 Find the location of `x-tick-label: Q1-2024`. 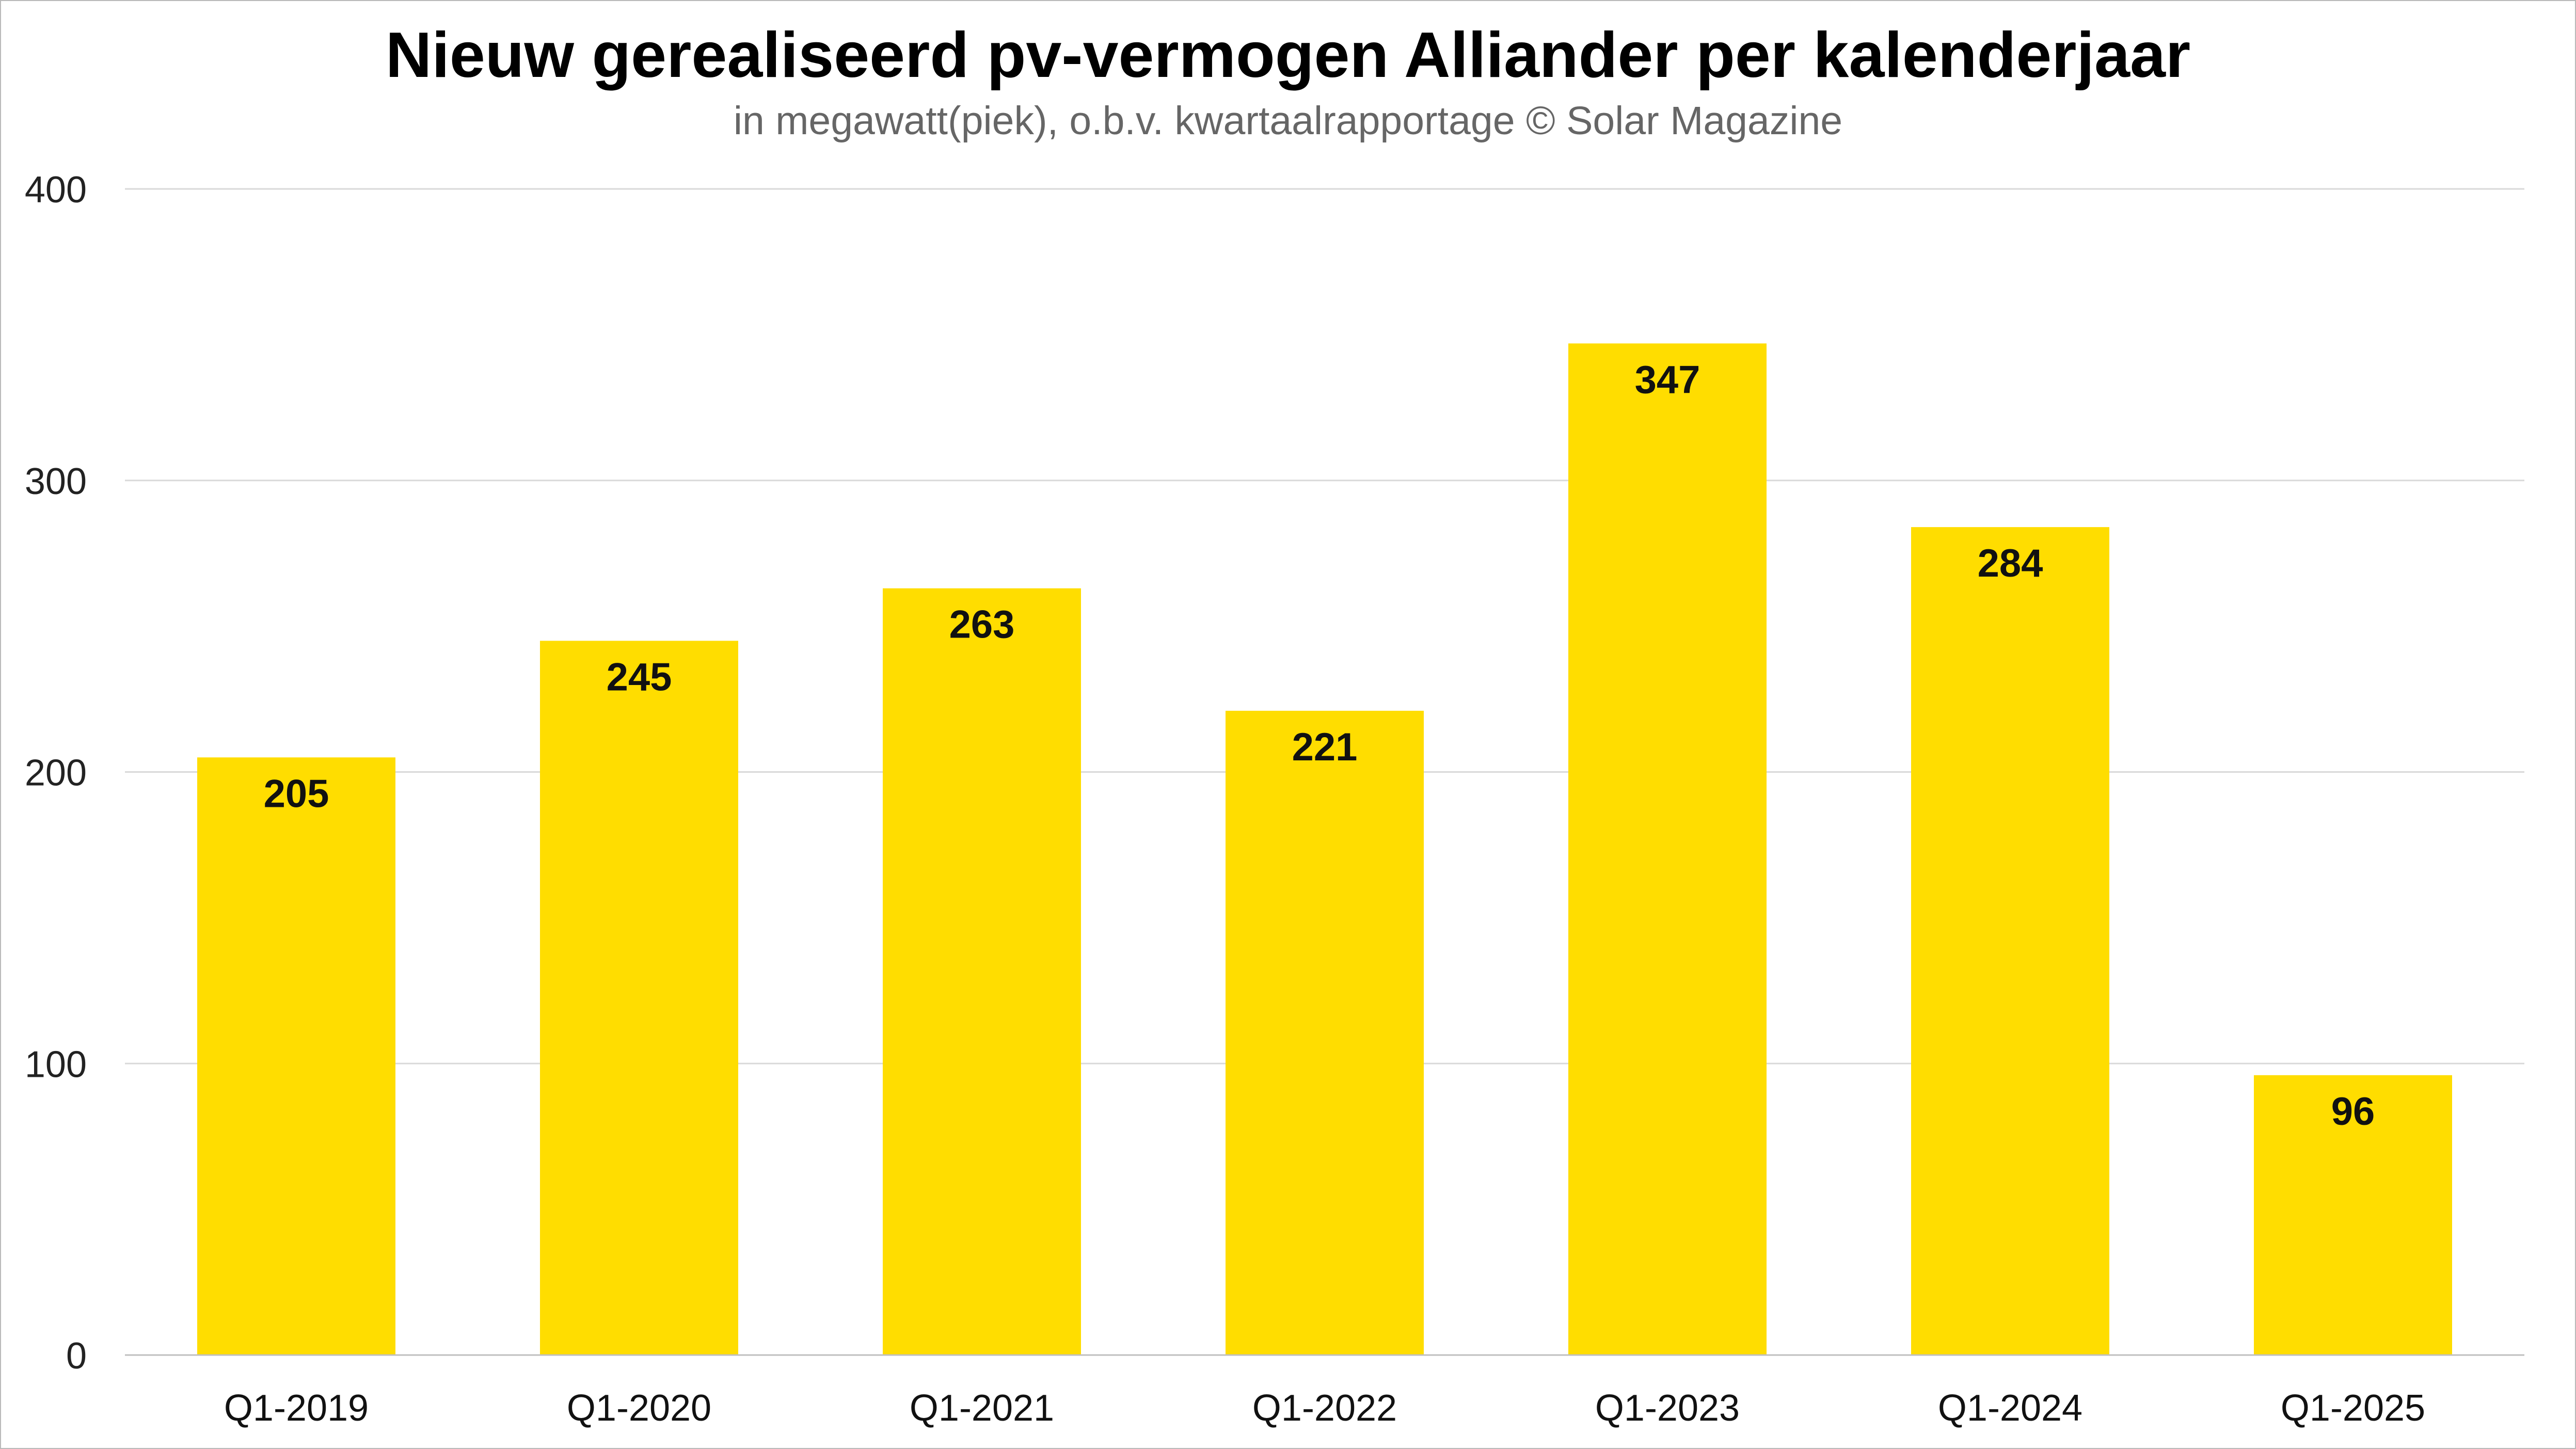

x-tick-label: Q1-2024 is located at coordinates (2010, 1408).